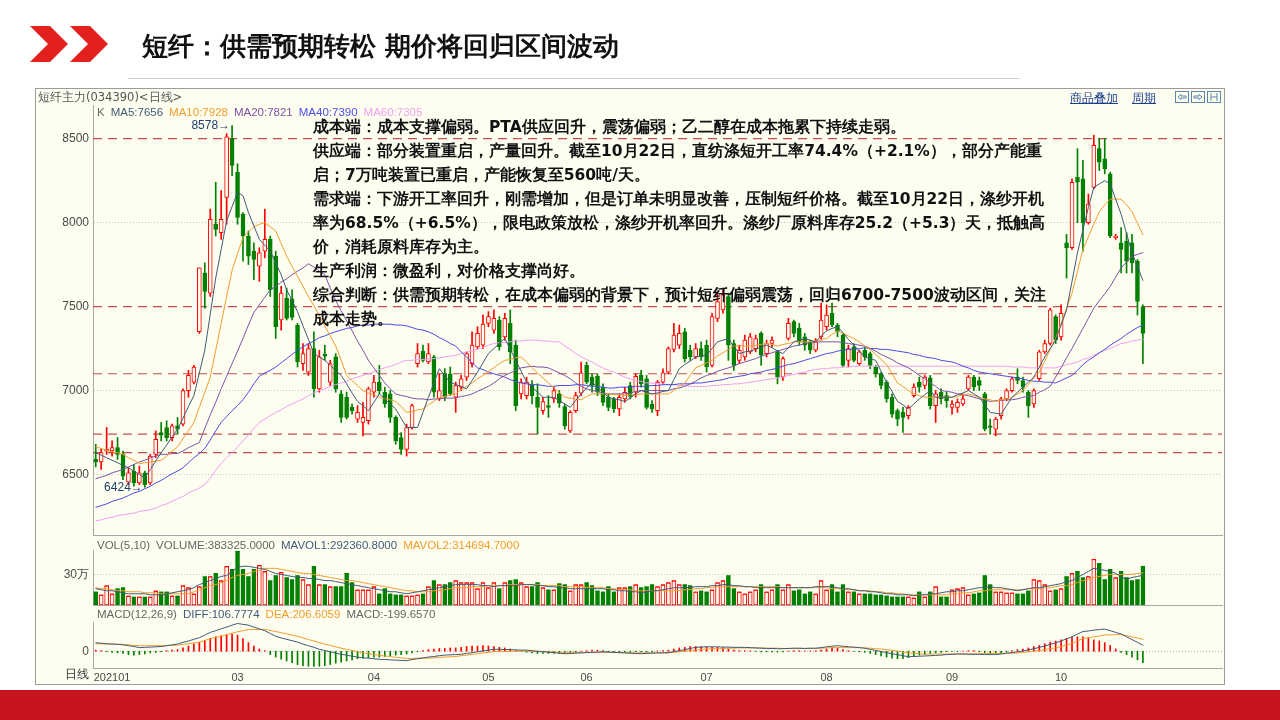 This screenshot has height=720, width=1280. Describe the element at coordinates (680, 223) in the screenshot. I see `annotation: 需求端：下游开工率回升，刚需增加，但是订单未明显改善，压制短纤价格。截至10月22日，涤纱开机率为68.5%（+6.5%），限电政策放松，涤纱开机率回升。涤纱厂原料库存25.2（+5.3）天，抵触高价，消耗原料库存为主。` at that location.